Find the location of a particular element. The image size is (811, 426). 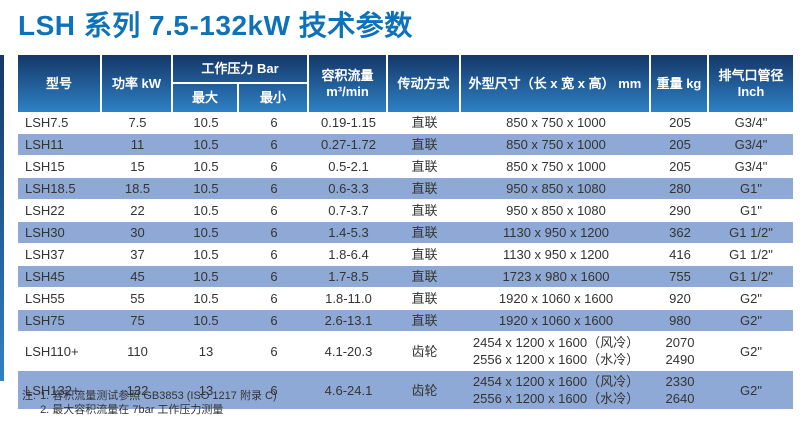

cell-flow: 0.19-1.15 is located at coordinates (348, 122).